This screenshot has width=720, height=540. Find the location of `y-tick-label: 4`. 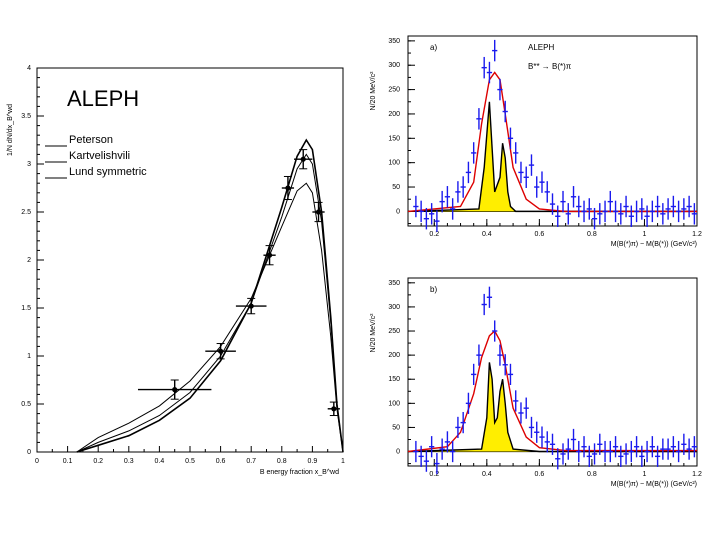

y-tick-label: 4 is located at coordinates (29, 68).